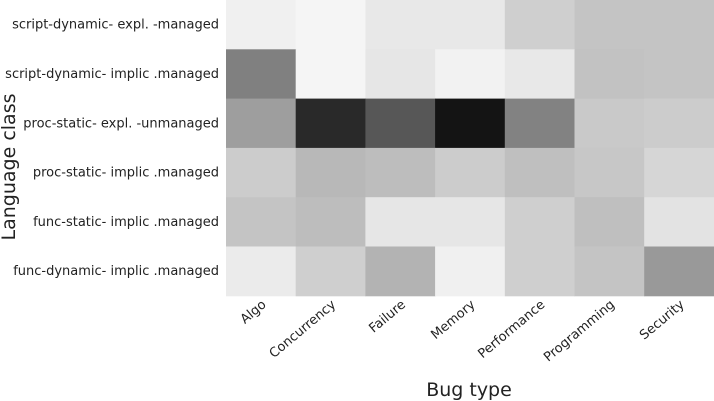  I want to click on y-tick-label: func-dynamic- implic .managed, so click(116, 271).